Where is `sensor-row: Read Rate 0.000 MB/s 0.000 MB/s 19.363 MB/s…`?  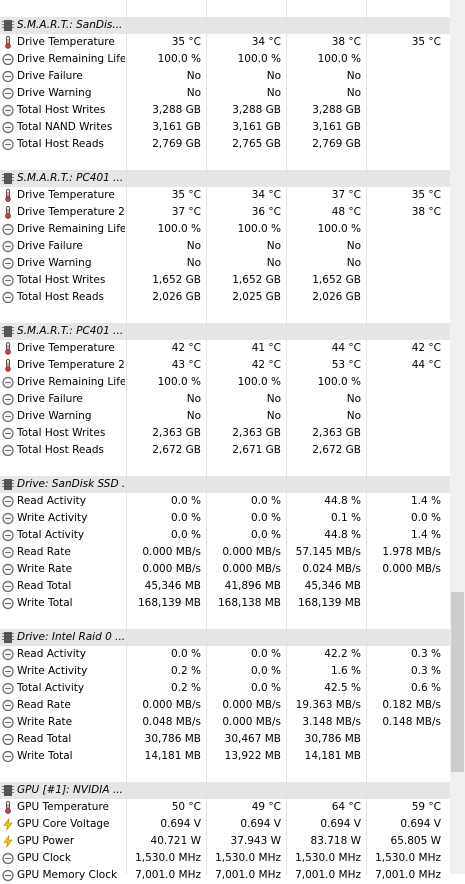
sensor-row: Read Rate 0.000 MB/s 0.000 MB/s 19.363 MB/s… is located at coordinates (225, 705).